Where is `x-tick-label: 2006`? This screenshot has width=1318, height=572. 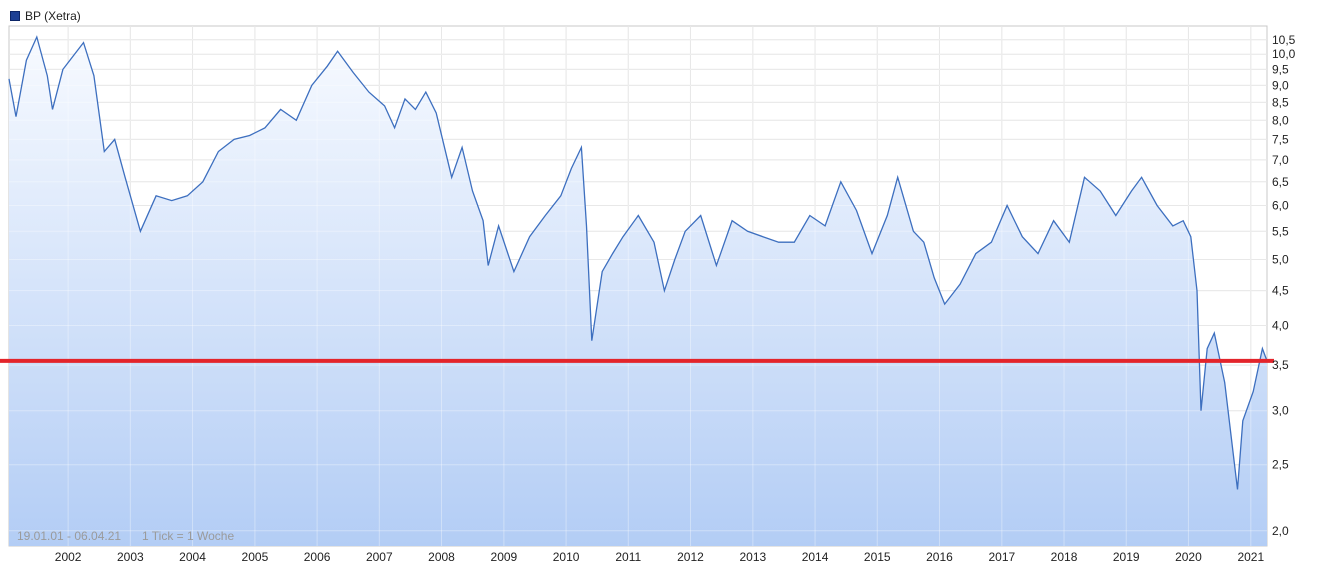 x-tick-label: 2006 is located at coordinates (317, 557).